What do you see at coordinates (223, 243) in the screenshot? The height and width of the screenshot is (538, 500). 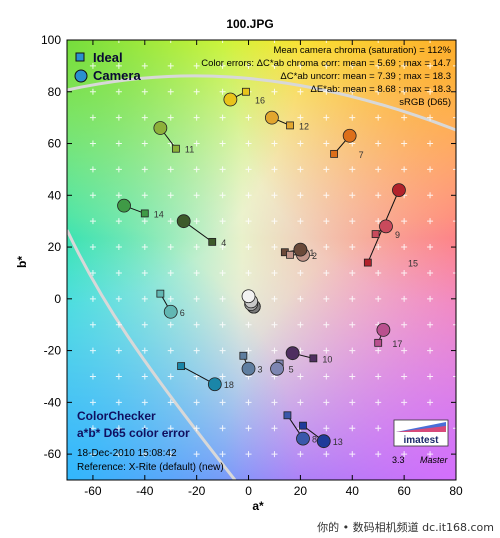 I see `patch-label-4: 4` at bounding box center [223, 243].